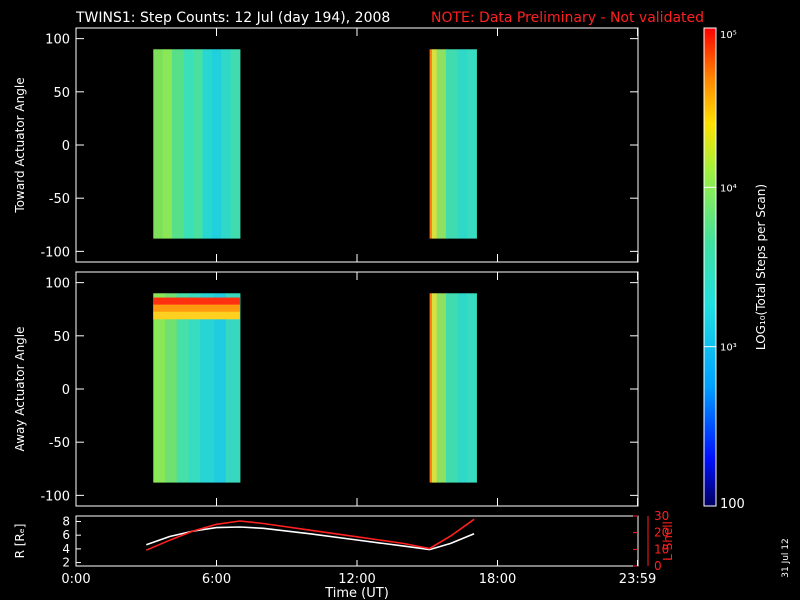 The image size is (800, 600). I want to click on ytick-label: 6, so click(66, 535).